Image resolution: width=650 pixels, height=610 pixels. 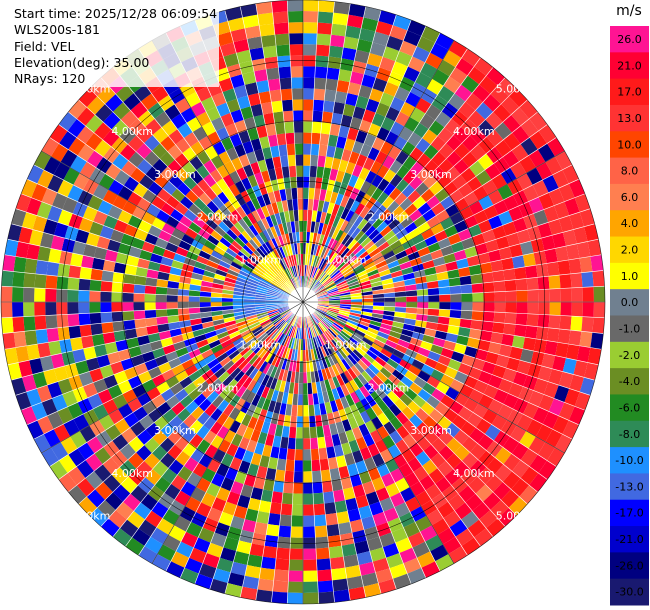 I want to click on colorbar-tick-label: -26.0, so click(x=629, y=565).